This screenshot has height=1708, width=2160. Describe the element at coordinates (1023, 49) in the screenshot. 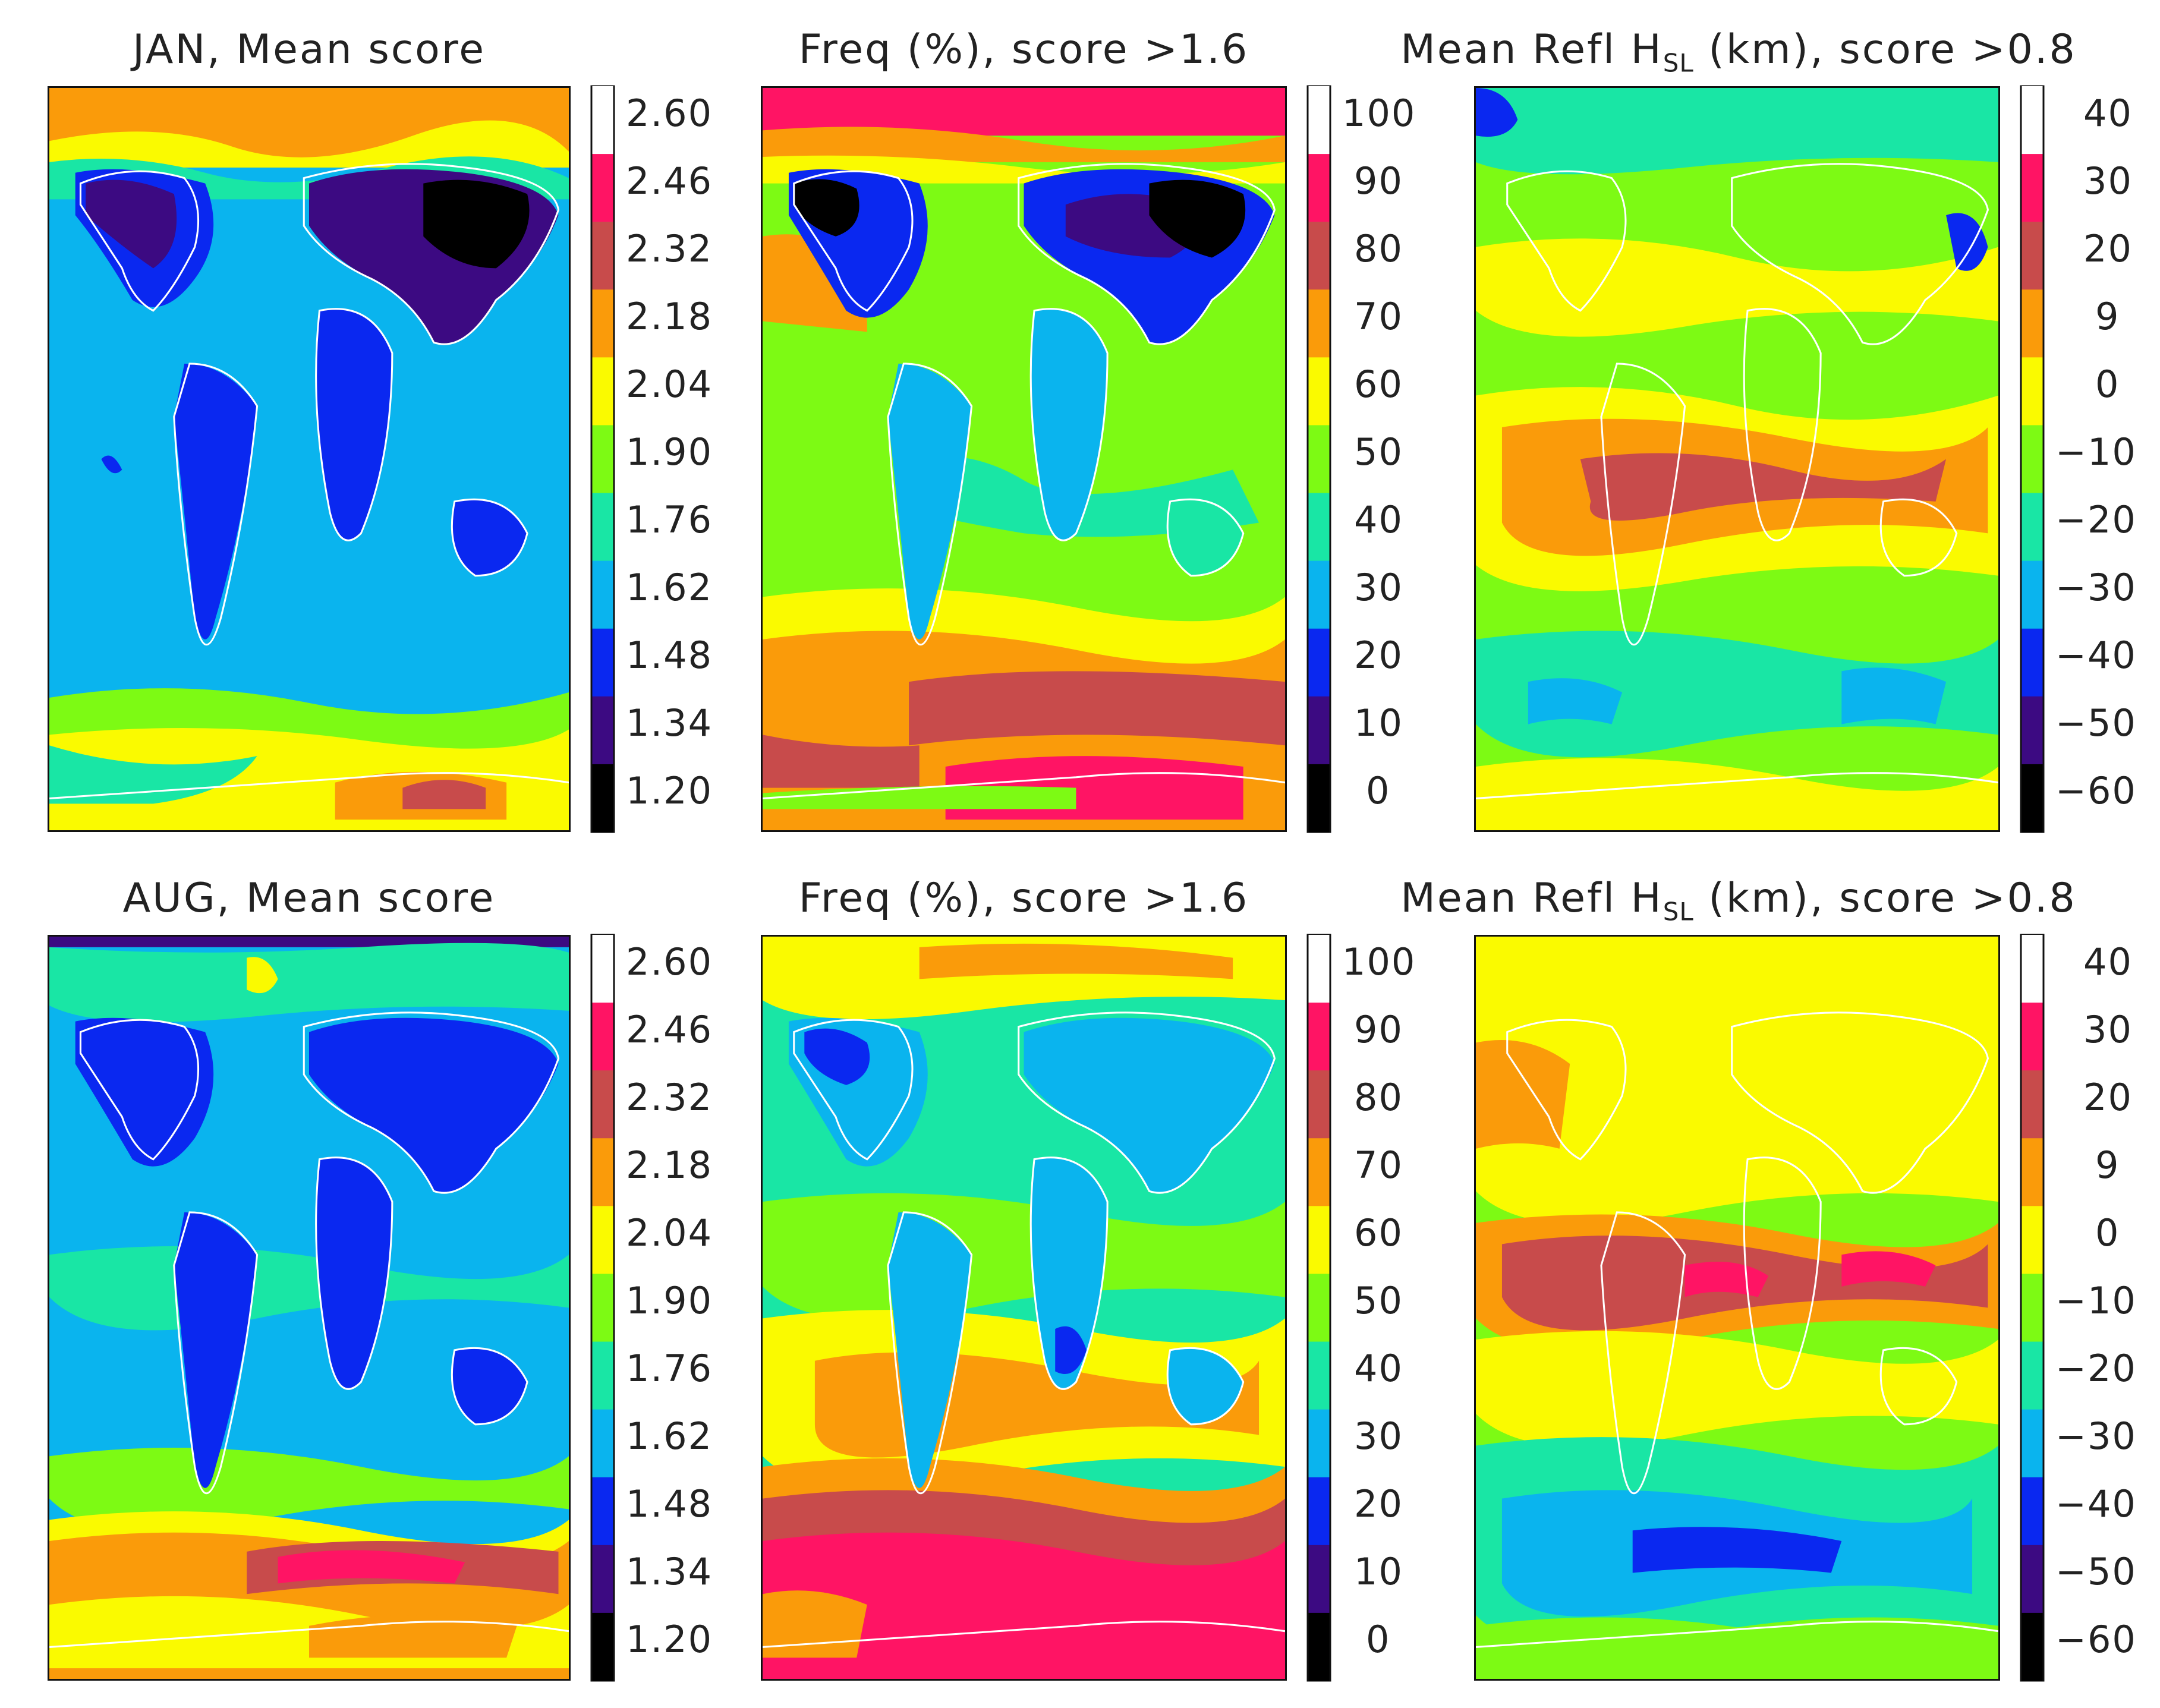

I see `panel-title: Freq (%), score >1.6` at that location.